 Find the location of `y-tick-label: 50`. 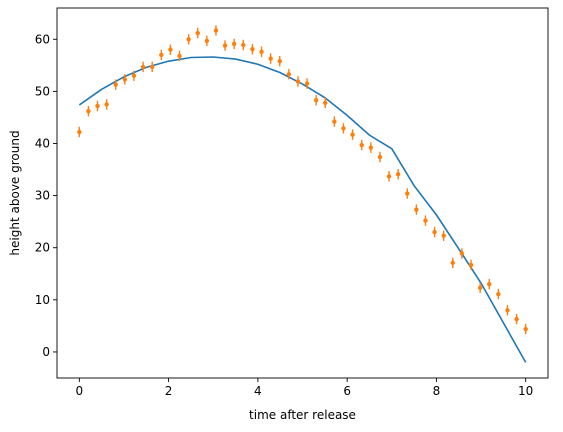

y-tick-label: 50 is located at coordinates (42, 91).